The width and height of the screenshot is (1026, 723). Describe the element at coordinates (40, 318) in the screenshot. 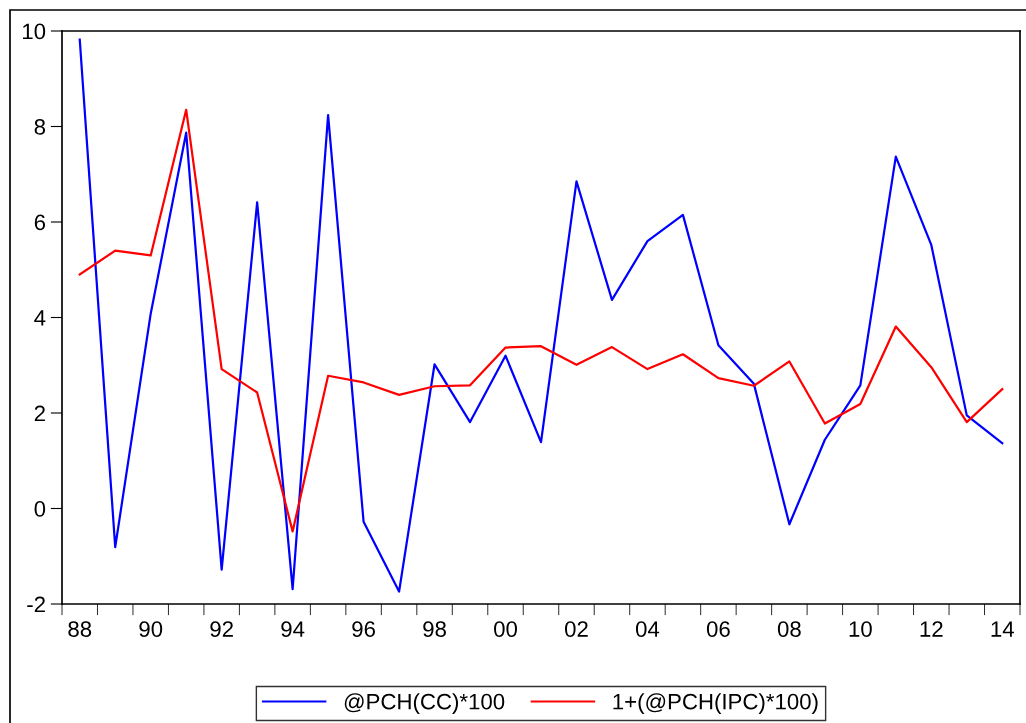

I see `y-tick-label: 4` at that location.